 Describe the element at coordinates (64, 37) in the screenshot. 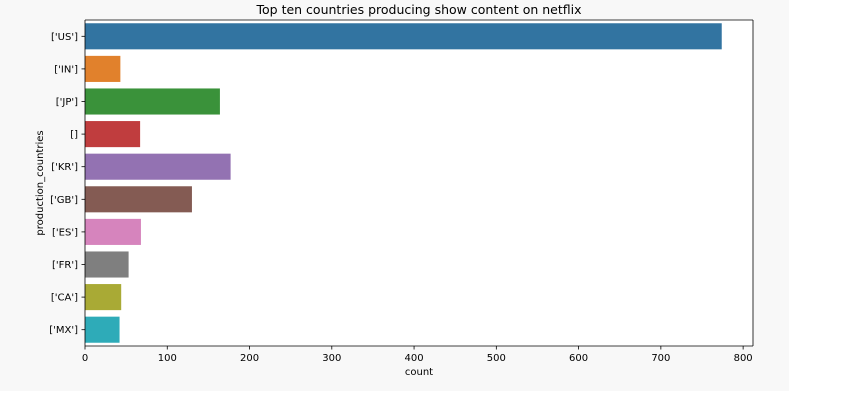

I see `y-tick-label: ['US']` at that location.